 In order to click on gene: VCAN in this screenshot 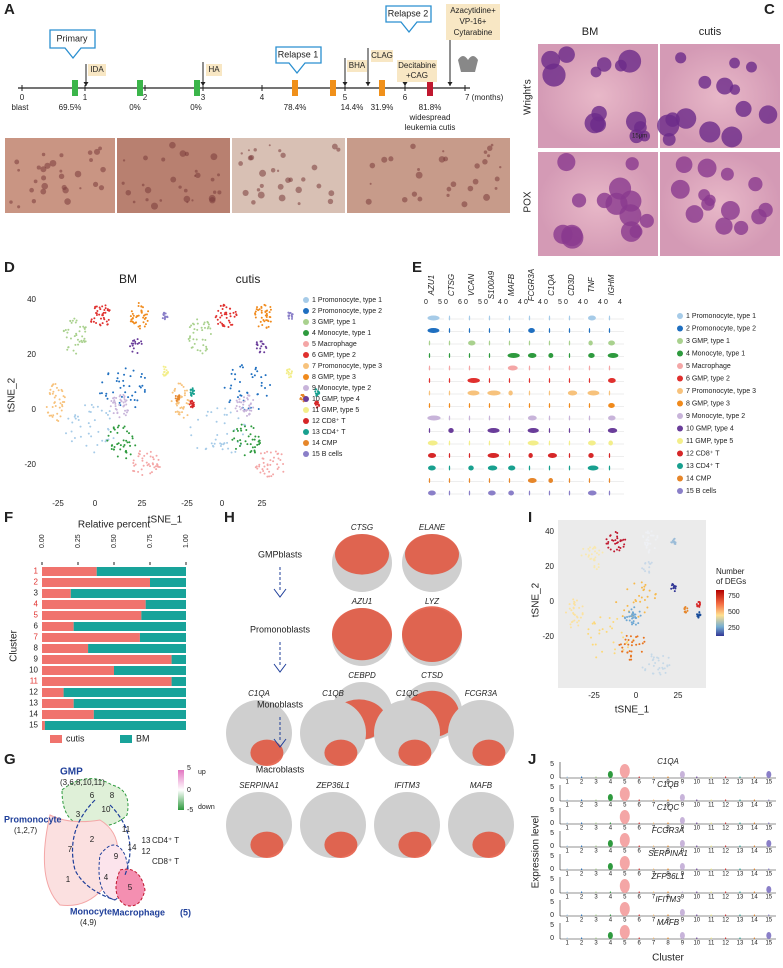, I will do `click(471, 285)`.